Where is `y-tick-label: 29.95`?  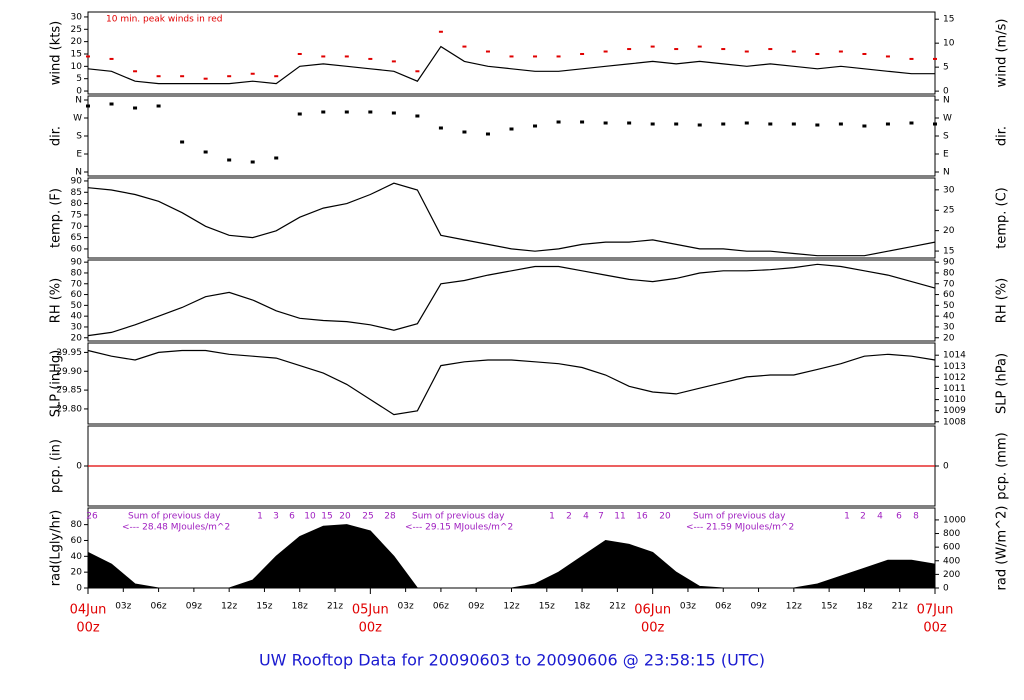
y-tick-label: 29.95 is located at coordinates (69, 353).